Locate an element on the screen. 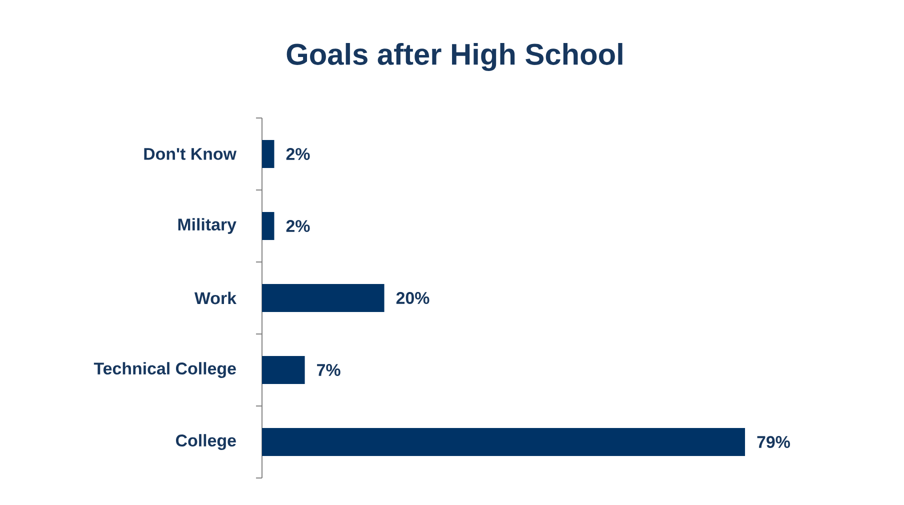 This screenshot has height=505, width=904. y-tick-label: College is located at coordinates (206, 442).